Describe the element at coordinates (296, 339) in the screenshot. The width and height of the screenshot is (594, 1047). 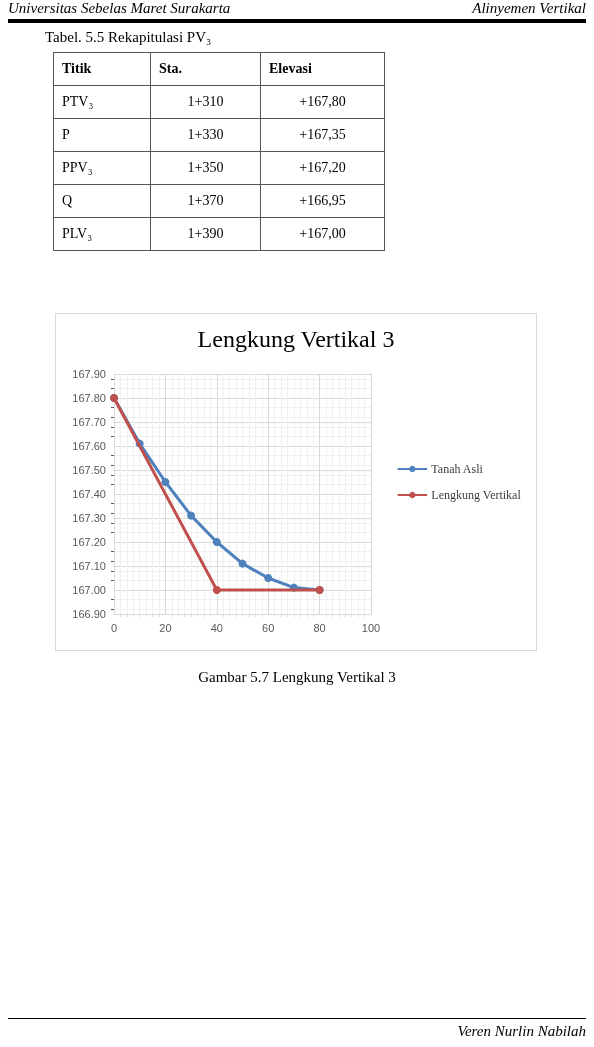
I see `chart-title: Lengkung Vertikal 3` at that location.